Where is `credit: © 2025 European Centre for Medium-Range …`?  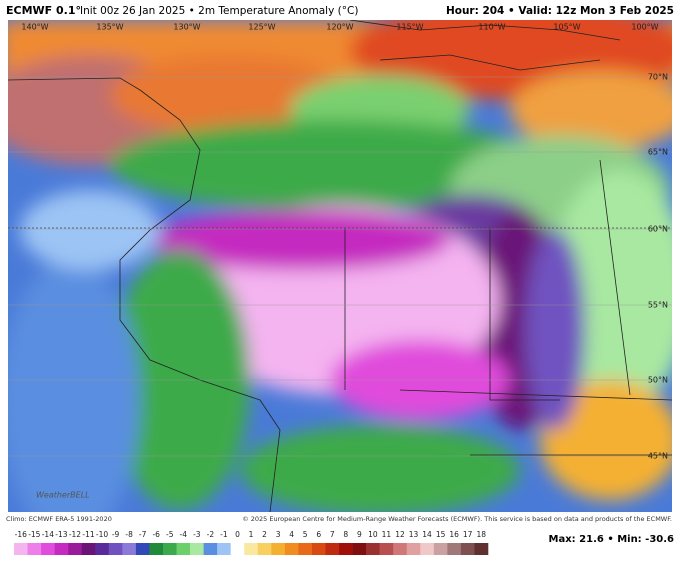
credit: © 2025 European Centre for Medium-Range … is located at coordinates (457, 519).